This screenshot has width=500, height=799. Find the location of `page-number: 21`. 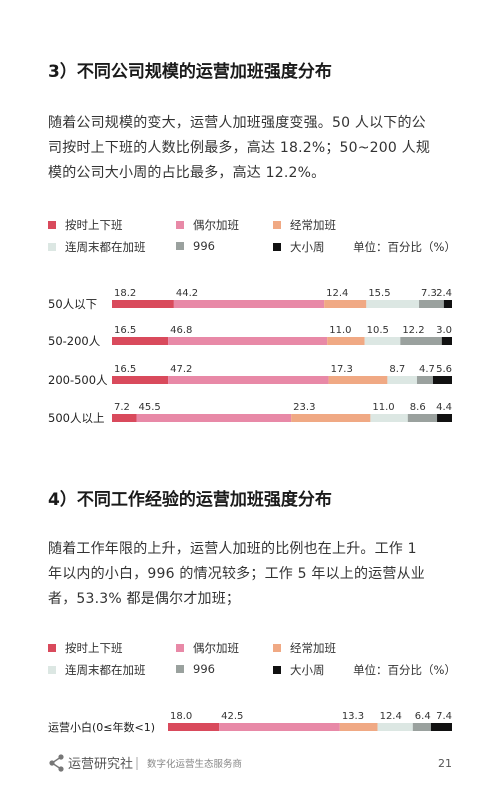

page-number: 21 is located at coordinates (445, 763).